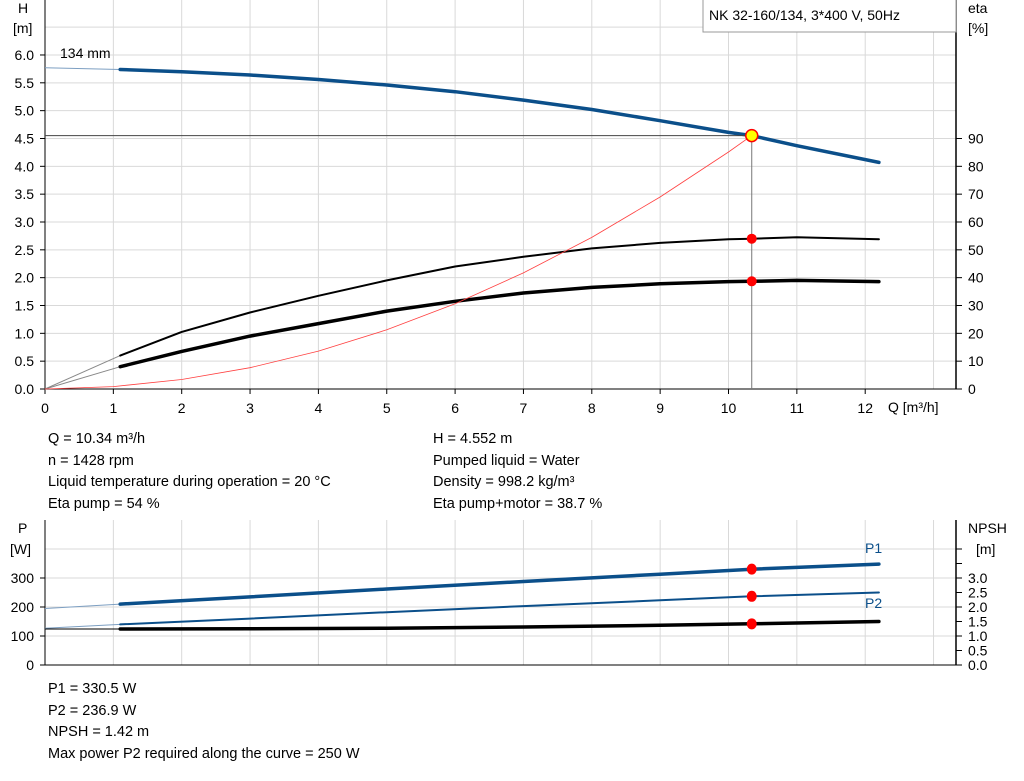  I want to click on p2-operating-point, so click(751, 596).